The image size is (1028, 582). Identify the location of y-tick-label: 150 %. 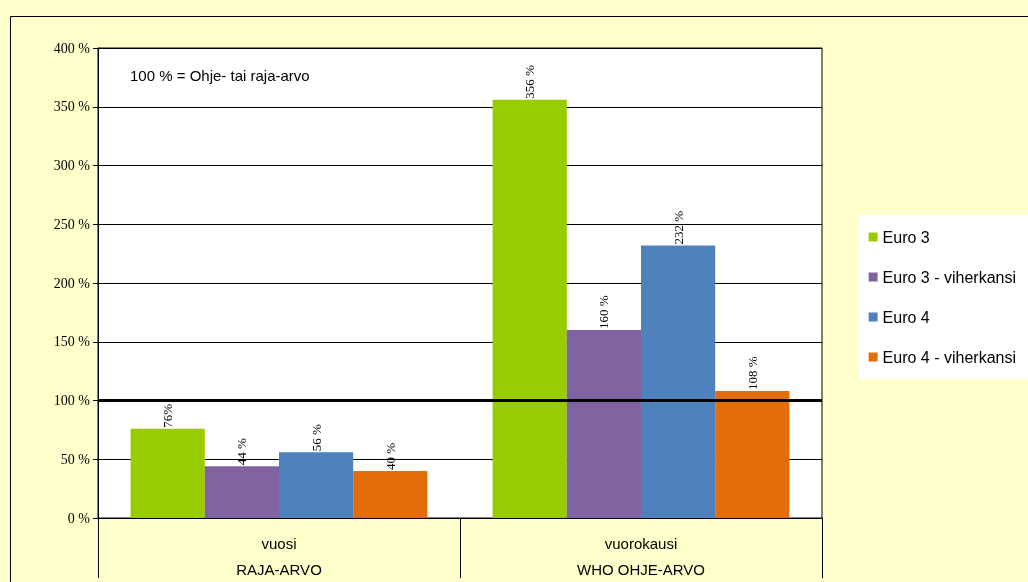
(72, 342).